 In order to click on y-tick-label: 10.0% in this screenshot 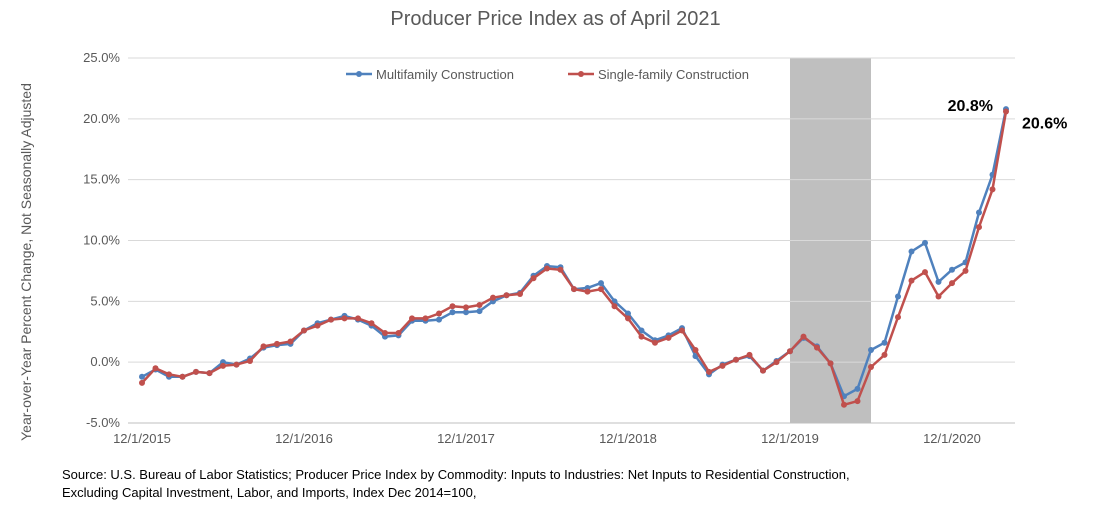, I will do `click(101, 240)`.